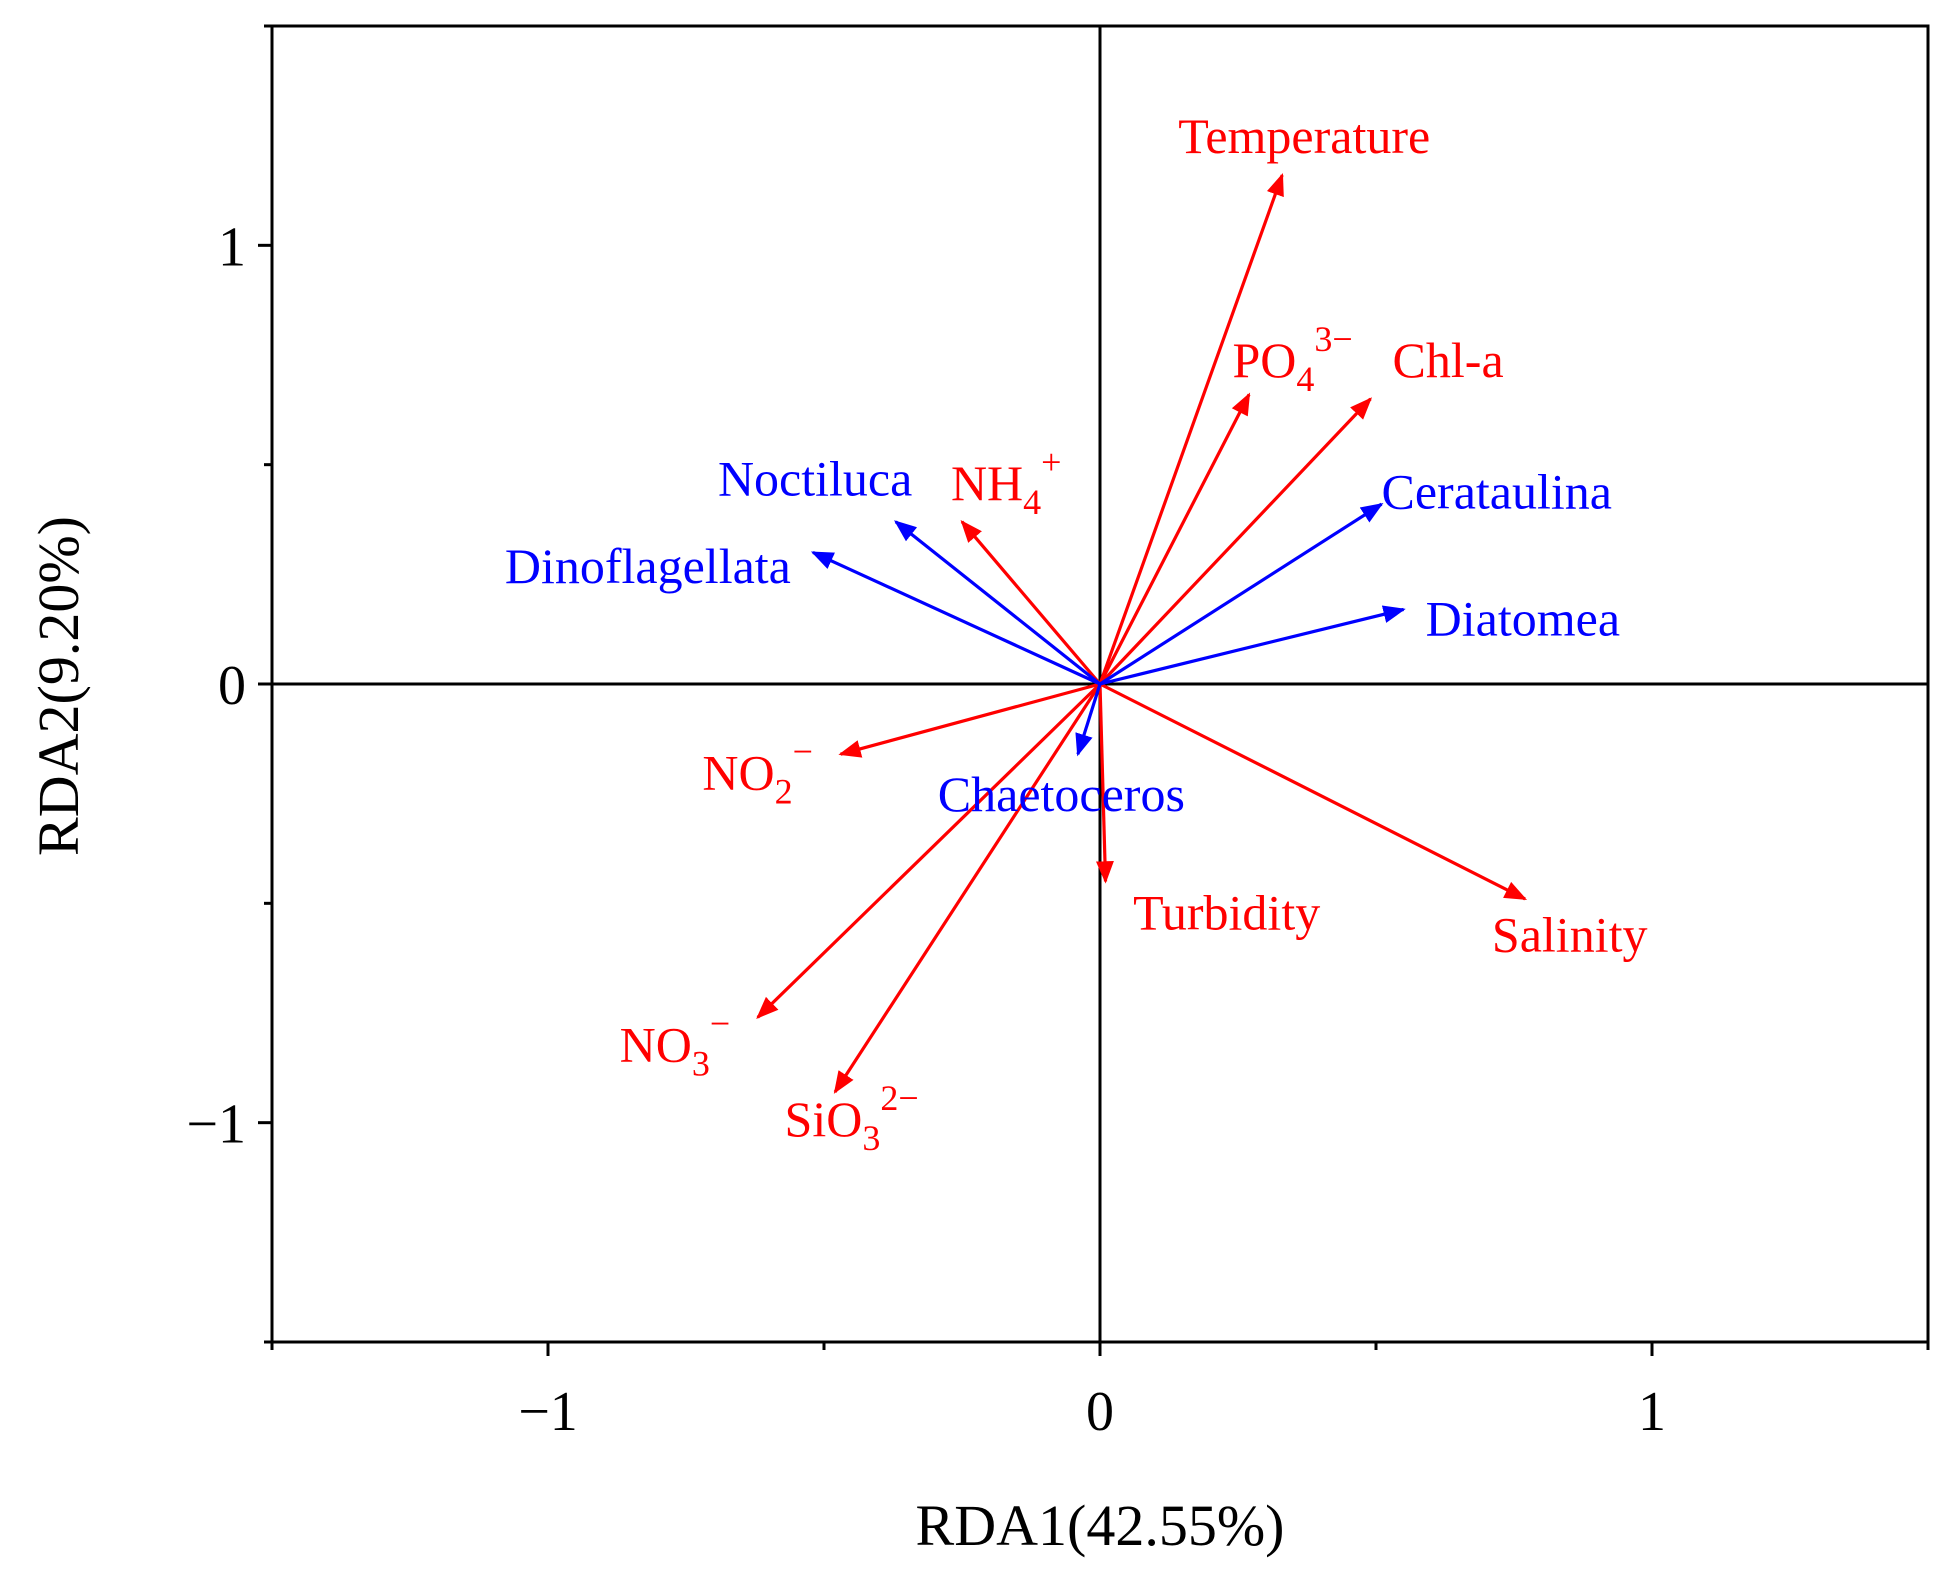  I want to click on vector-arrow-diatomea, so click(1252, 645).